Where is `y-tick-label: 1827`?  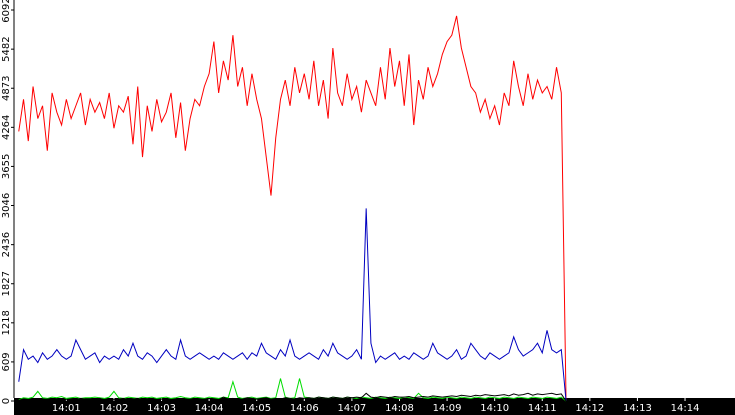 y-tick-label: 1827 is located at coordinates (6, 283).